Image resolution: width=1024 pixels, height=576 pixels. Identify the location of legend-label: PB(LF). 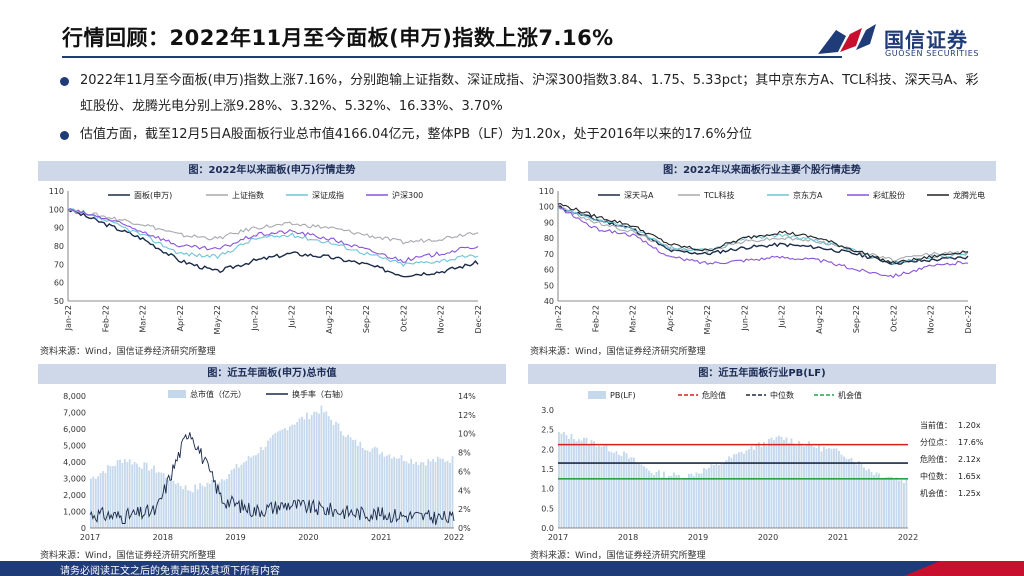
(623, 395).